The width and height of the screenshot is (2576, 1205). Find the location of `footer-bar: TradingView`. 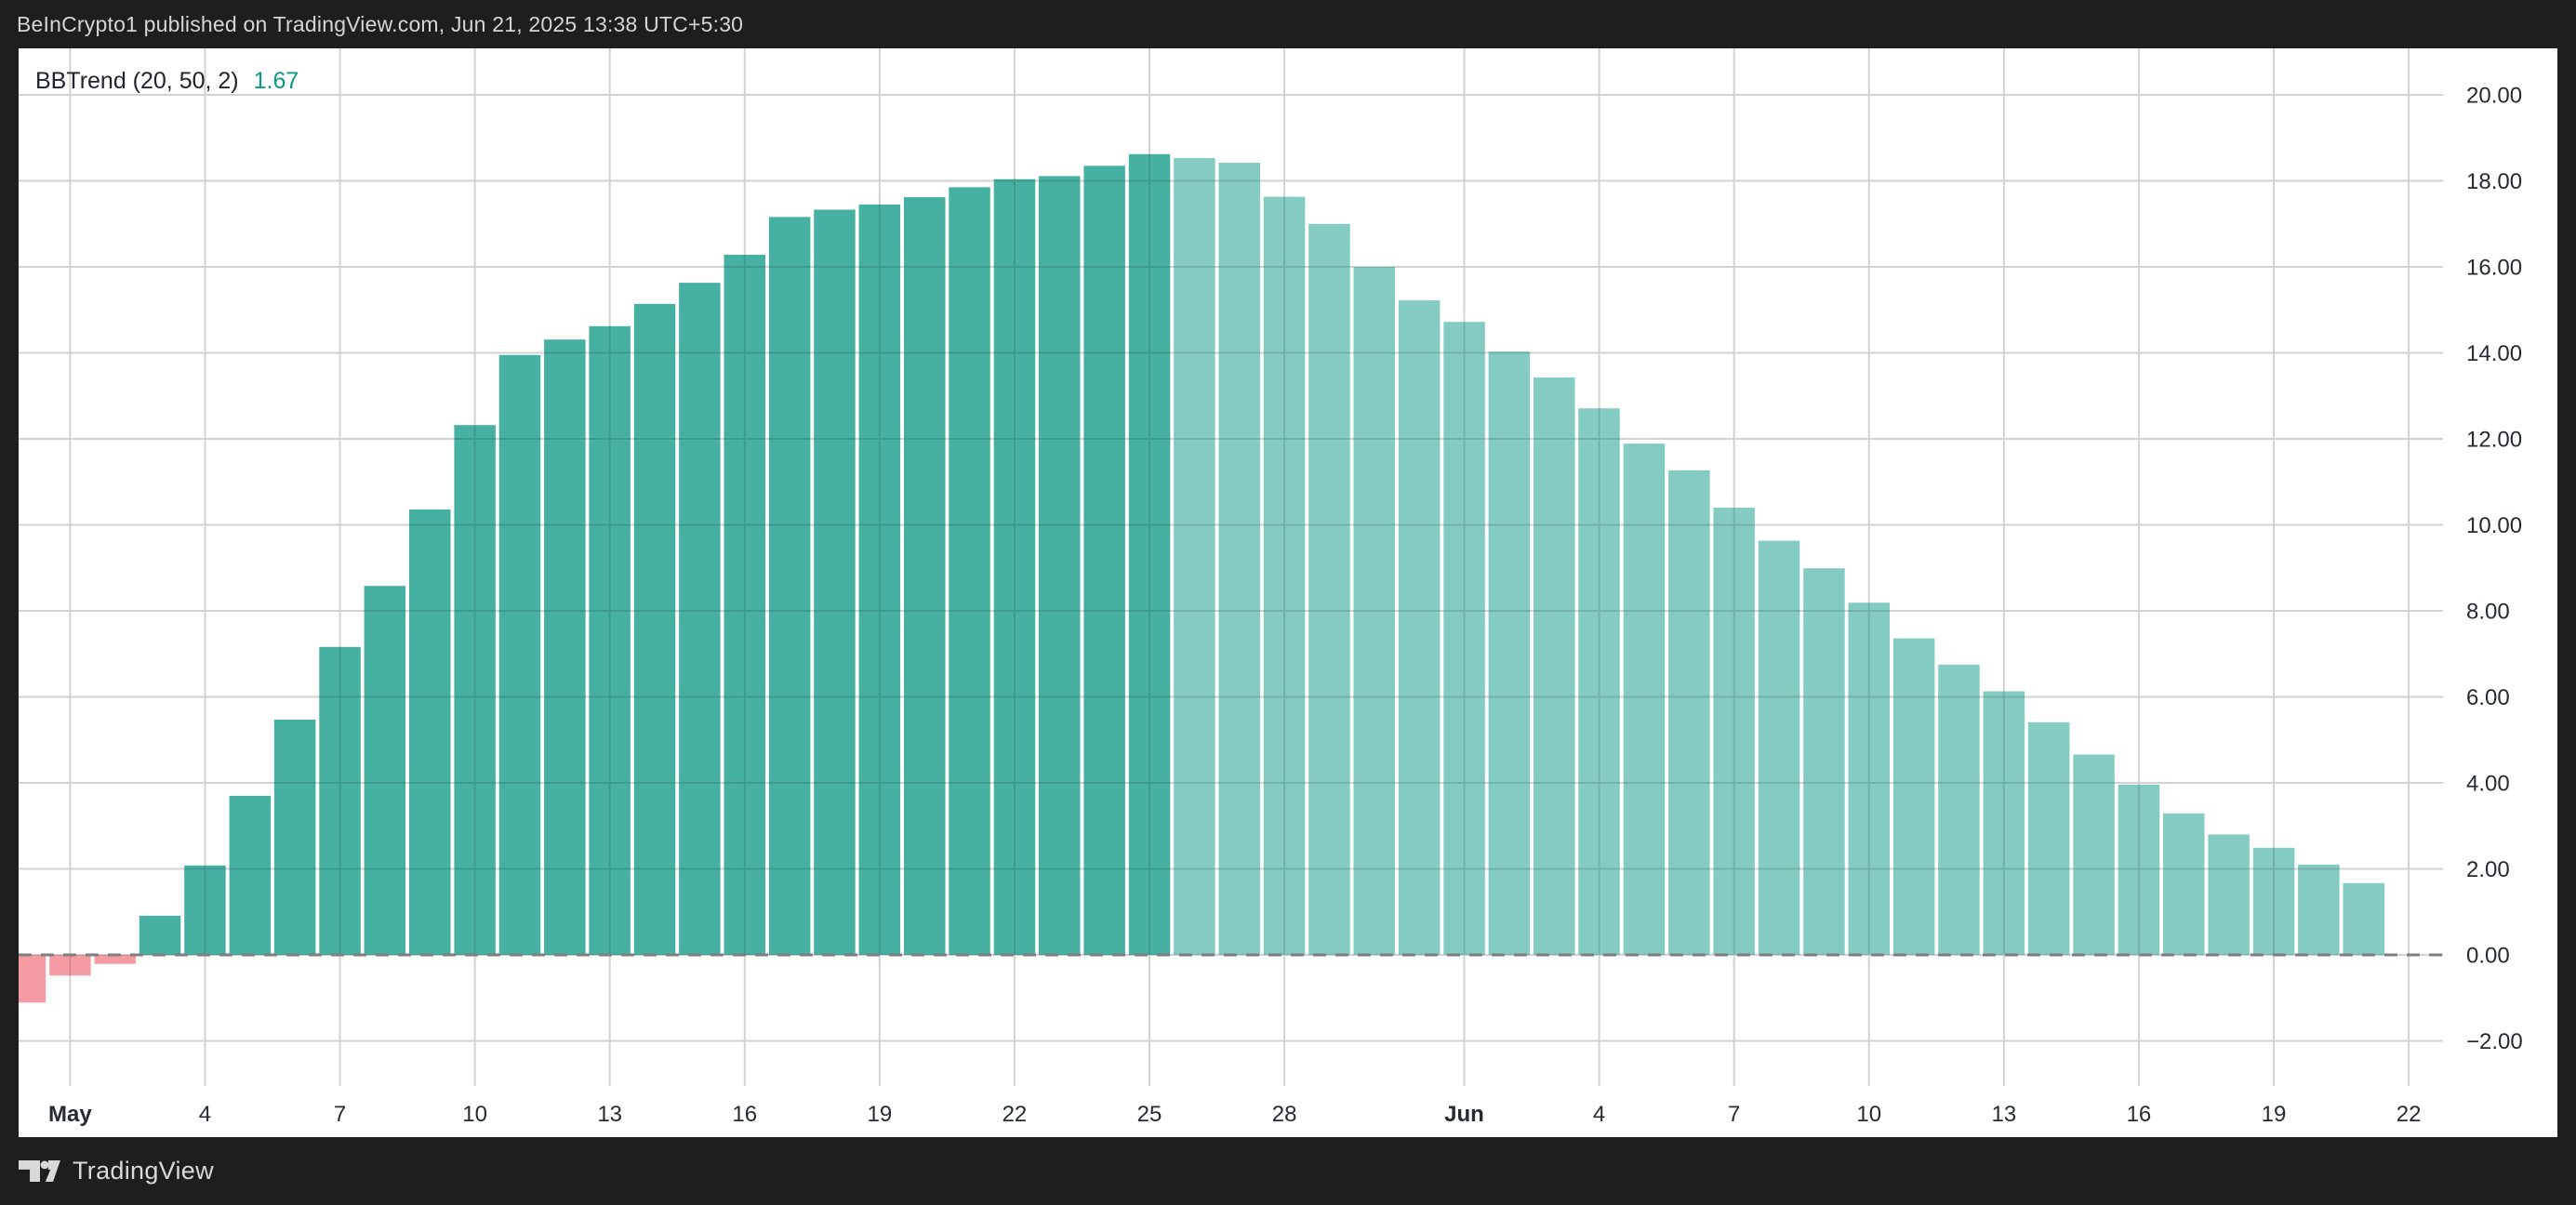

footer-bar: TradingView is located at coordinates (1288, 1171).